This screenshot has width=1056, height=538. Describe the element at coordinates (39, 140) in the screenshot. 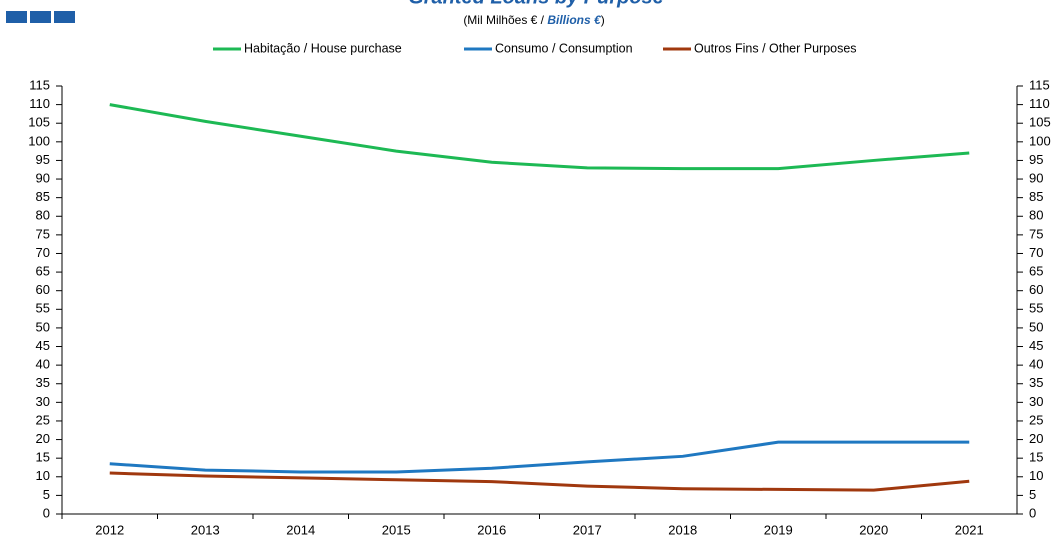

I see `y-tick-label: 100` at that location.